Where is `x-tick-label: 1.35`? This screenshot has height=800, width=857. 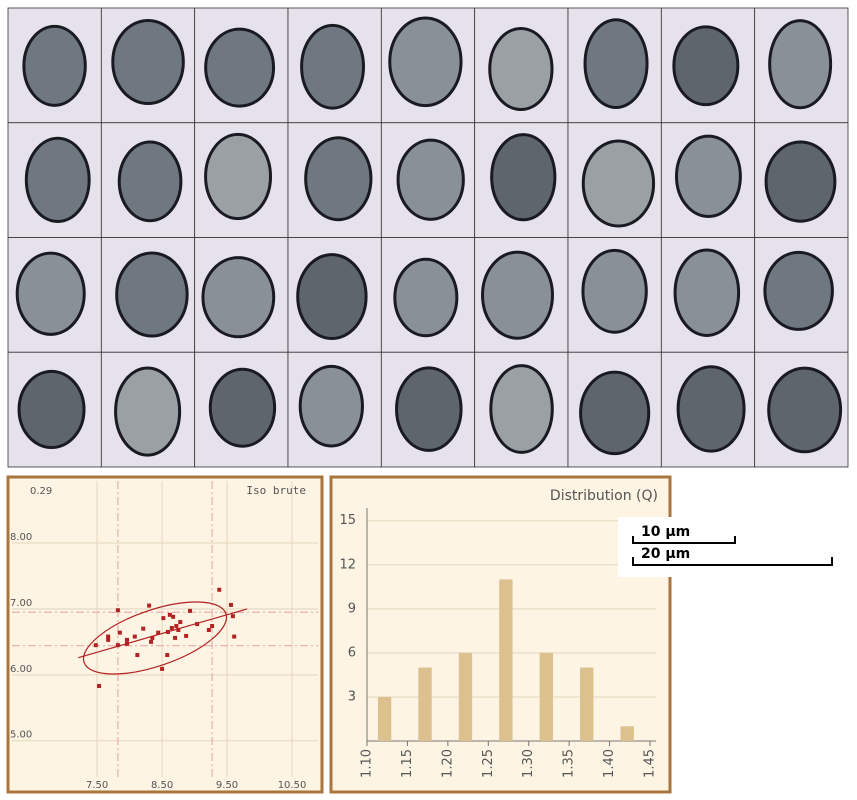
x-tick-label: 1.35 is located at coordinates (569, 763).